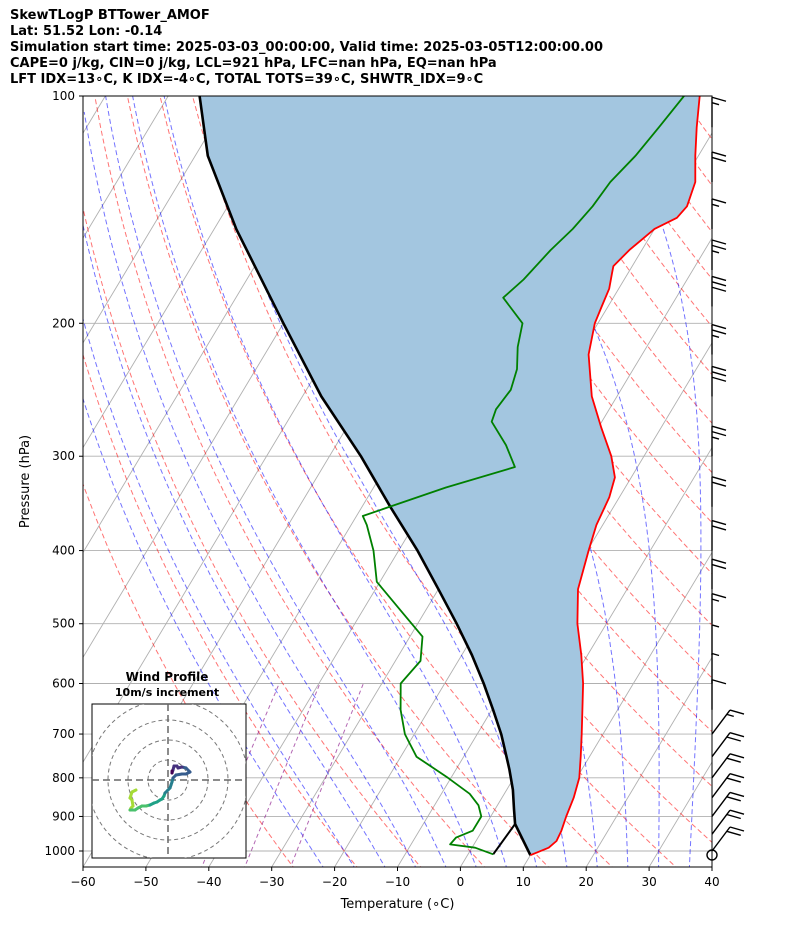 Image resolution: width=794 pixels, height=937 pixels. Describe the element at coordinates (523, 882) in the screenshot. I see `x-tick-label: 10` at that location.